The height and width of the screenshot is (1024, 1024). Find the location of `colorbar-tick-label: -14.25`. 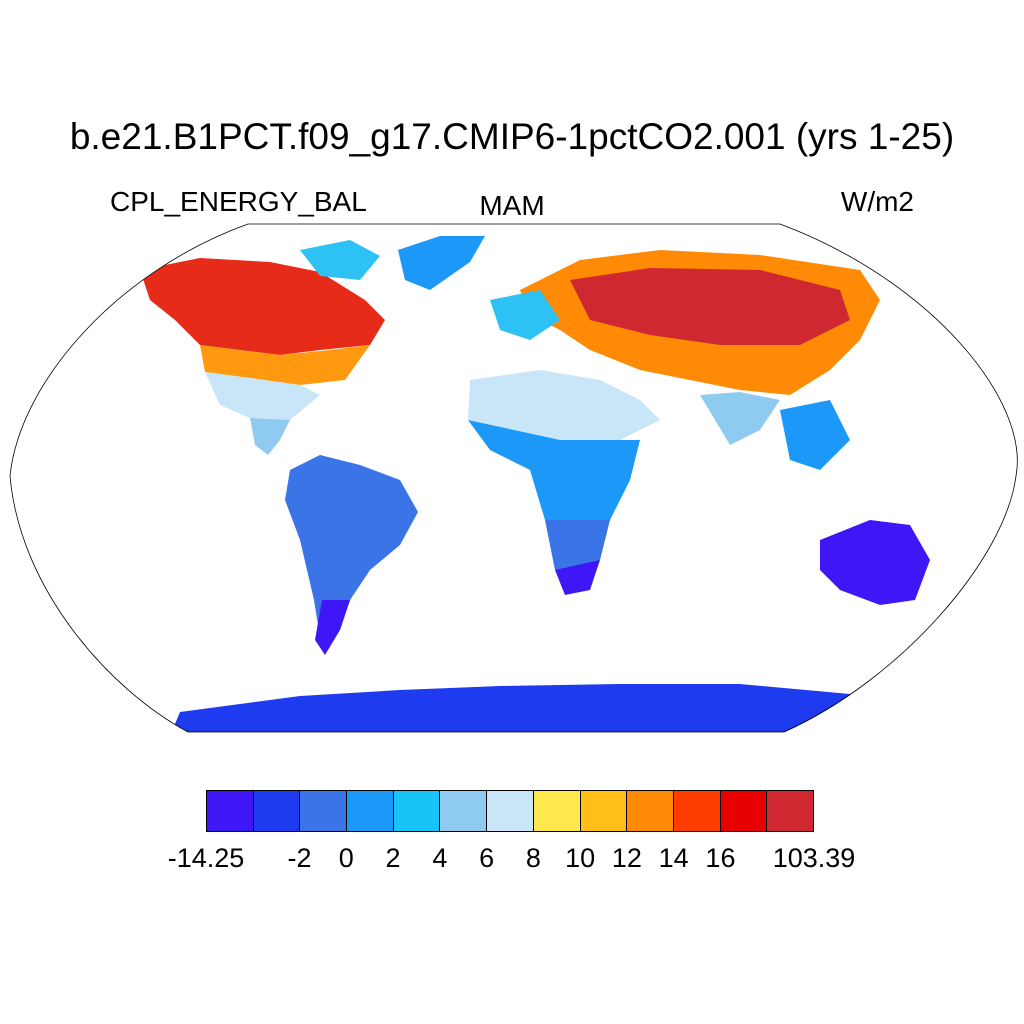

colorbar-tick-label: -14.25 is located at coordinates (206, 858).